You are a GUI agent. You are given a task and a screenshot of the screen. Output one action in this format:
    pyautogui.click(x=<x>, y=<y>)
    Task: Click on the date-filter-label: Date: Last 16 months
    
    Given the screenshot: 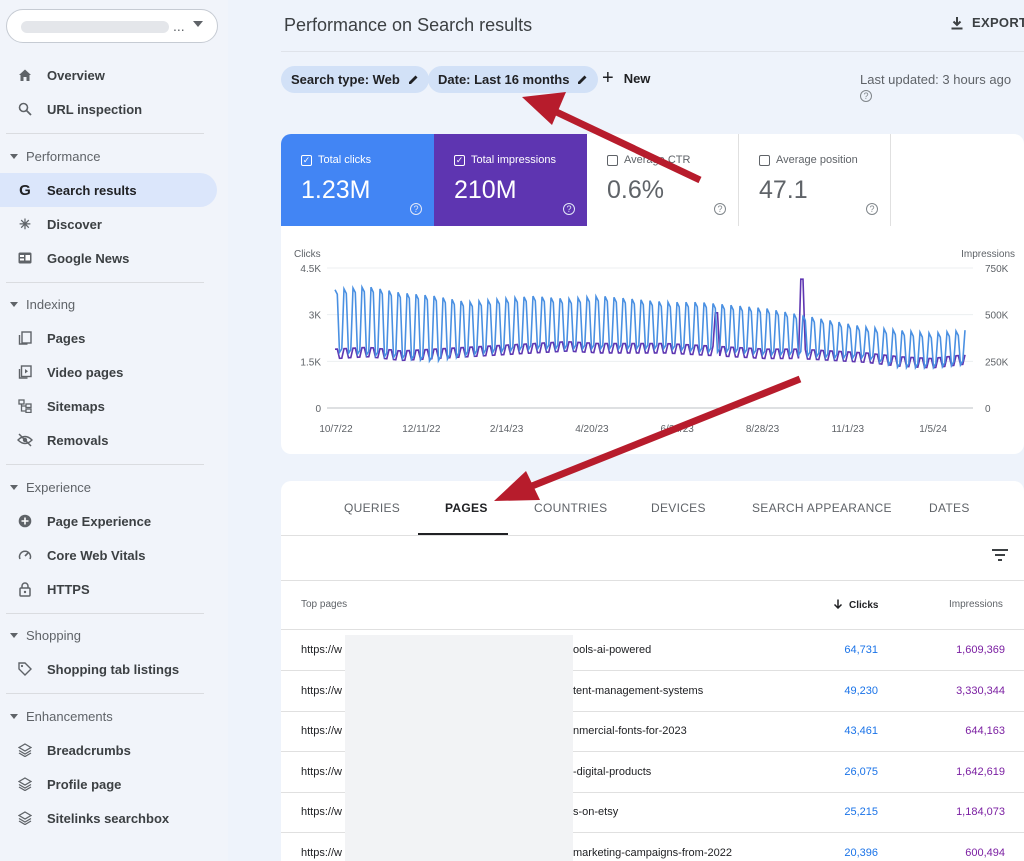 What is the action you would take?
    pyautogui.click(x=504, y=79)
    